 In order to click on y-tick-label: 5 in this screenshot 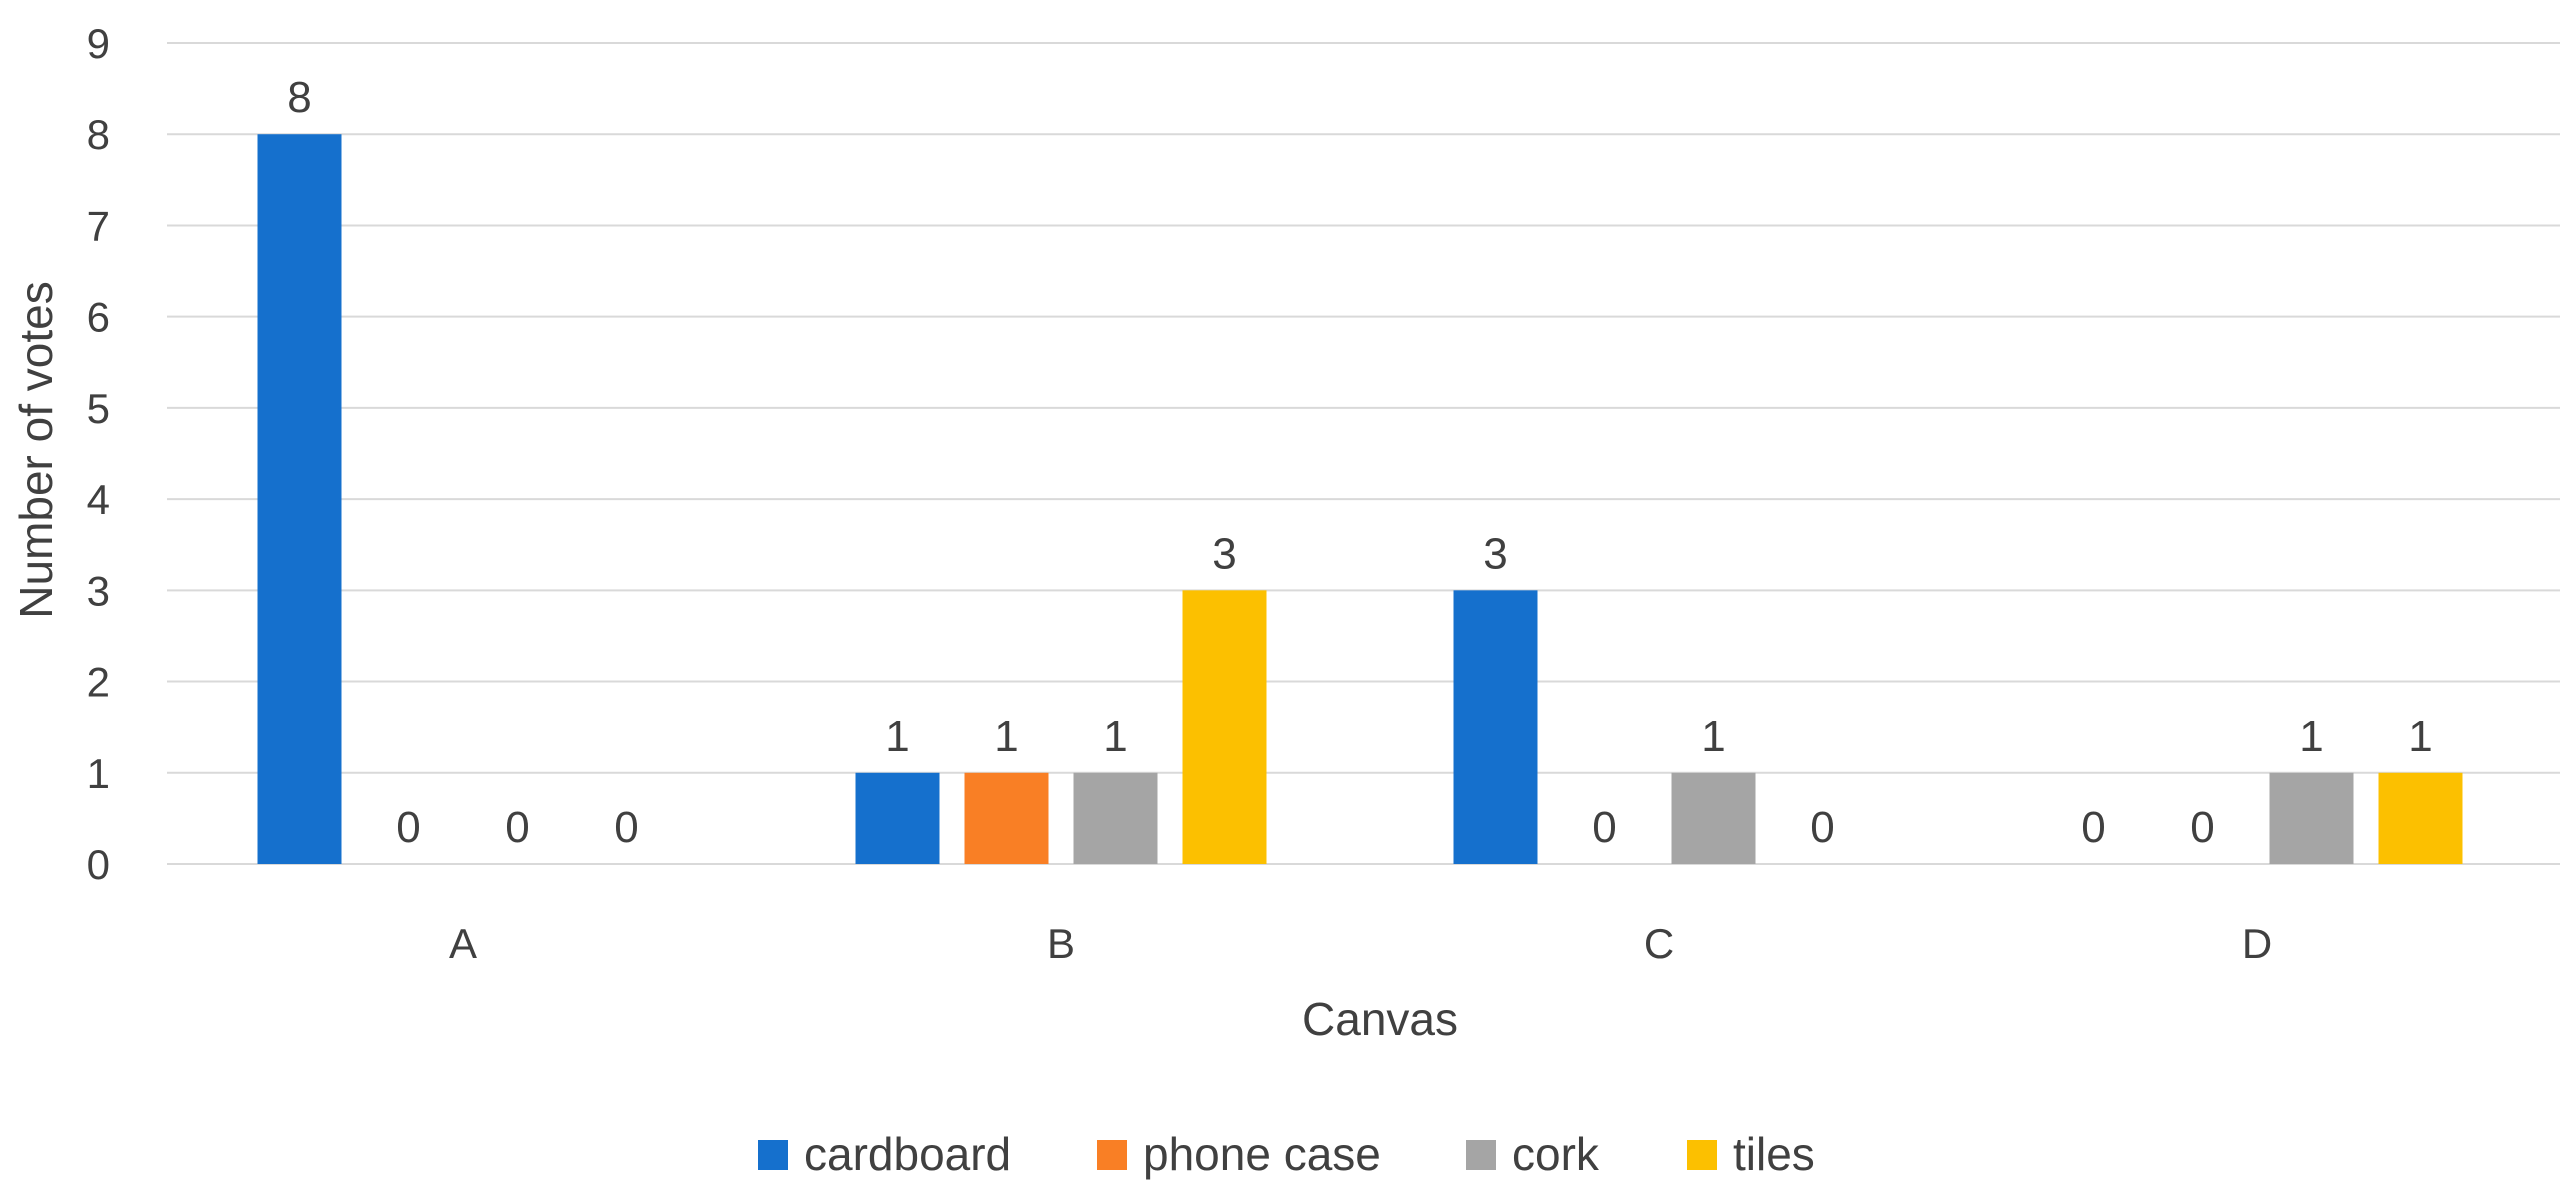, I will do `click(98, 408)`.